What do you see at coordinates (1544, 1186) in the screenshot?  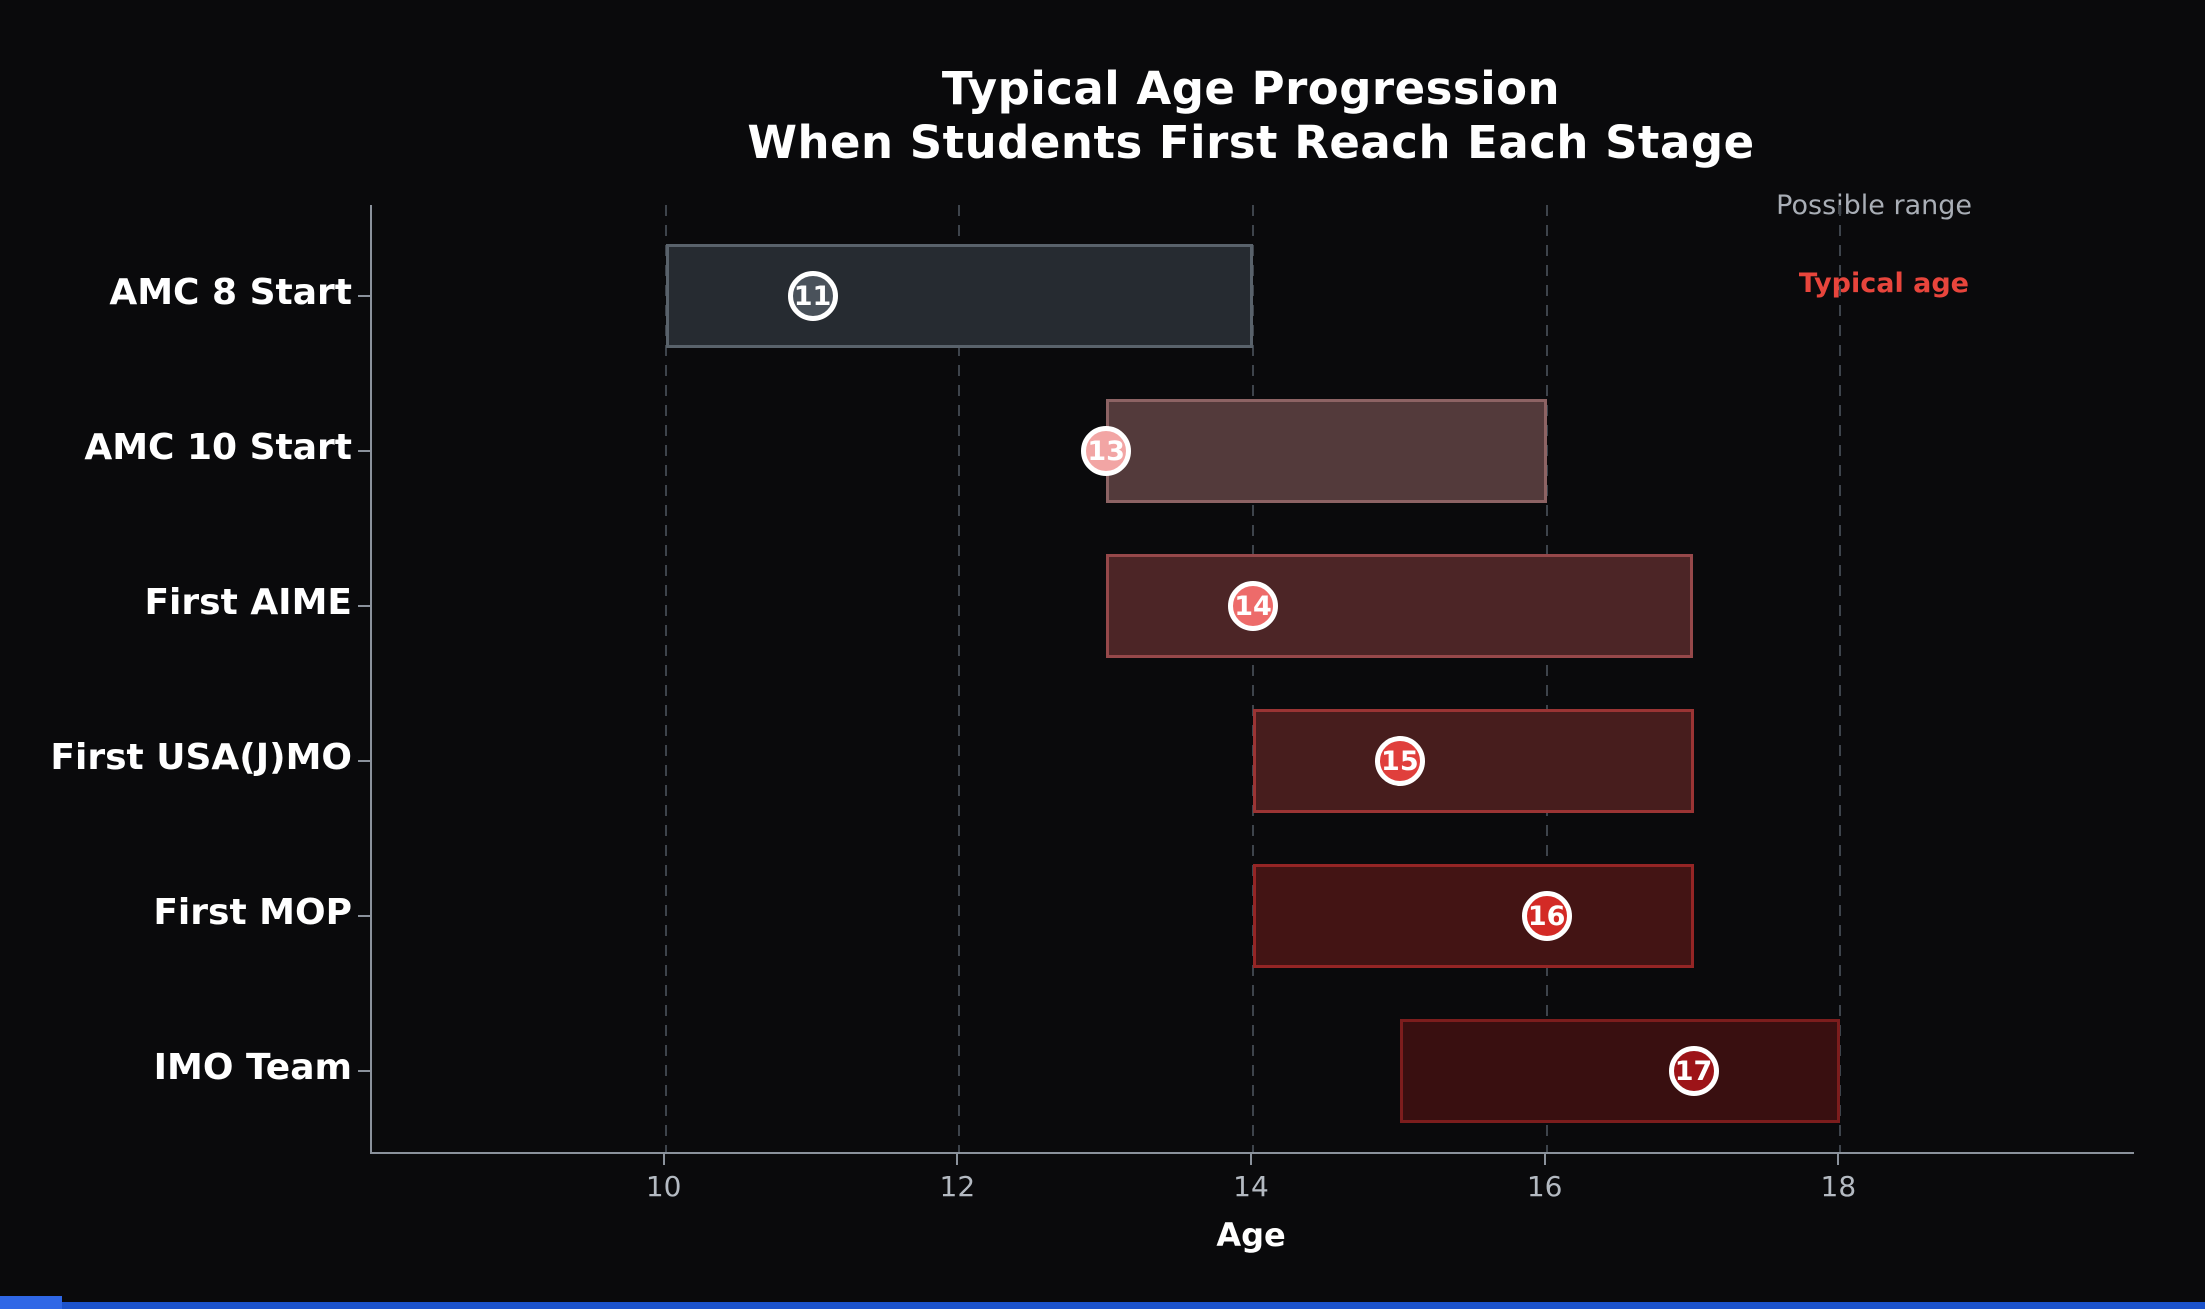 I see `x-tick-label: 16` at bounding box center [1544, 1186].